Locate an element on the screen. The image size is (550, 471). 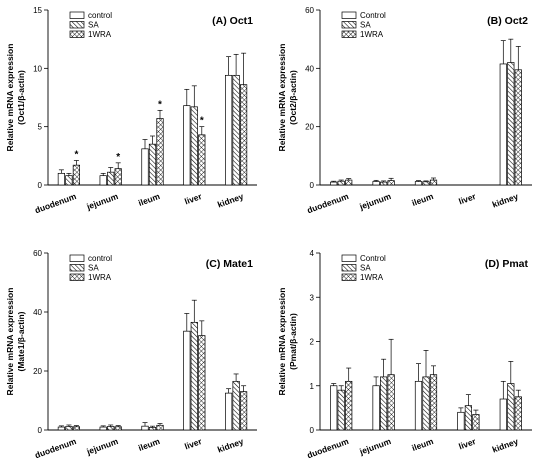
chart-title: (D) Pmat is located at coordinates (507, 264).